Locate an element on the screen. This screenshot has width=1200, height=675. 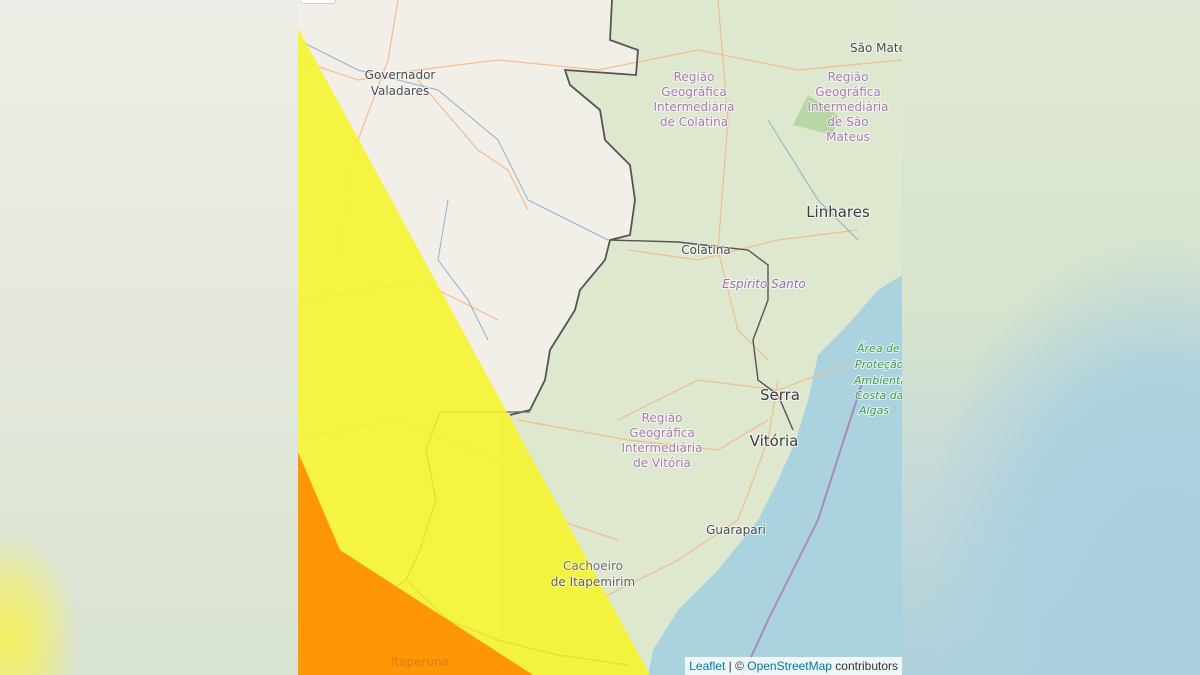
city-label: Vitória is located at coordinates (774, 441).